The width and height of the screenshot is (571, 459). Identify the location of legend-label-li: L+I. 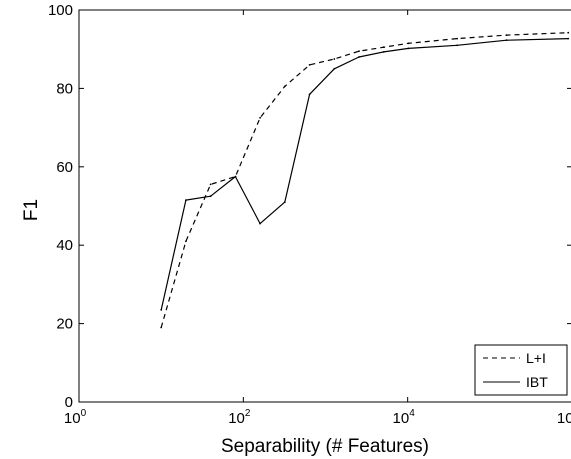
(536, 358).